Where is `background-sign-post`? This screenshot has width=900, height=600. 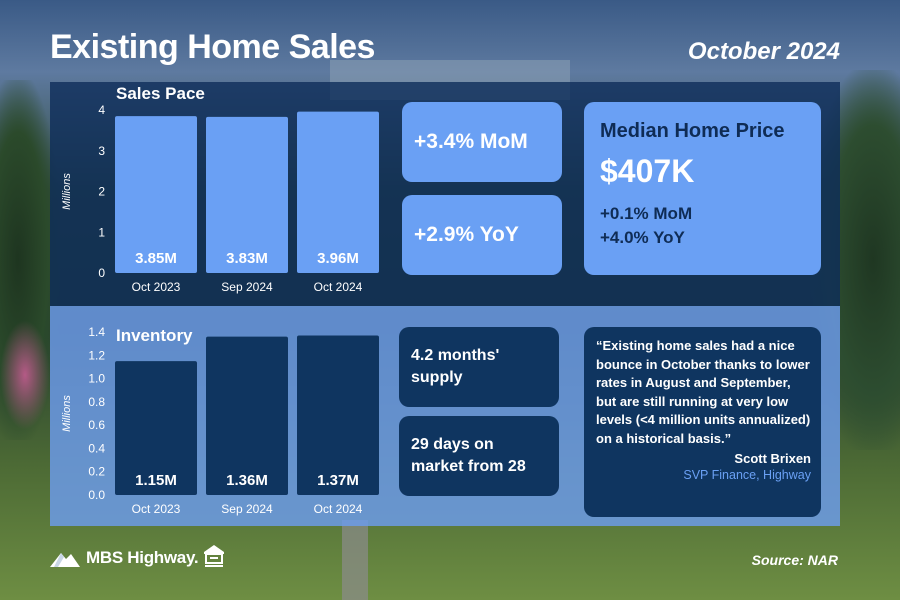 background-sign-post is located at coordinates (355, 560).